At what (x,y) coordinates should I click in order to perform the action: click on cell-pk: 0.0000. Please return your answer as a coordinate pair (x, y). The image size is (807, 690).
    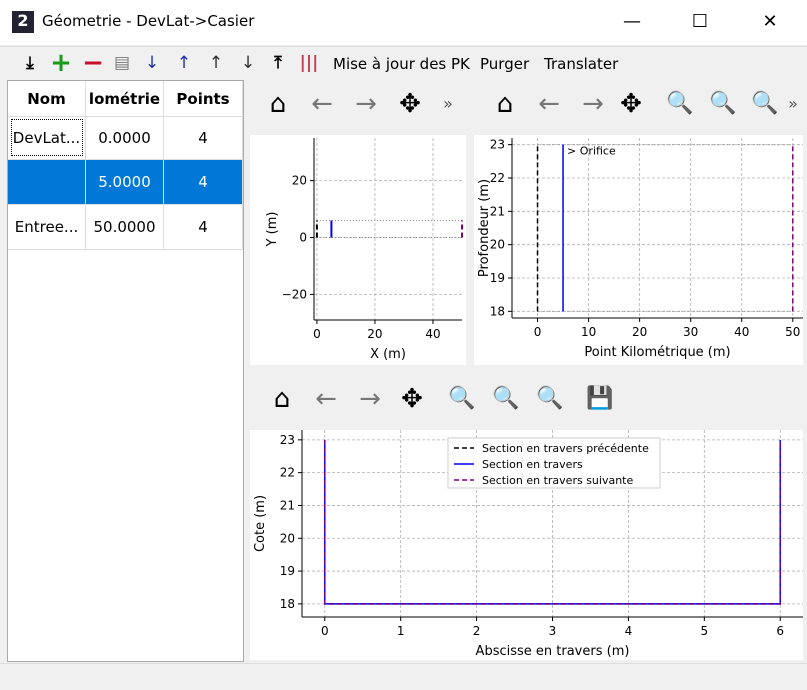
    Looking at the image, I should click on (125, 137).